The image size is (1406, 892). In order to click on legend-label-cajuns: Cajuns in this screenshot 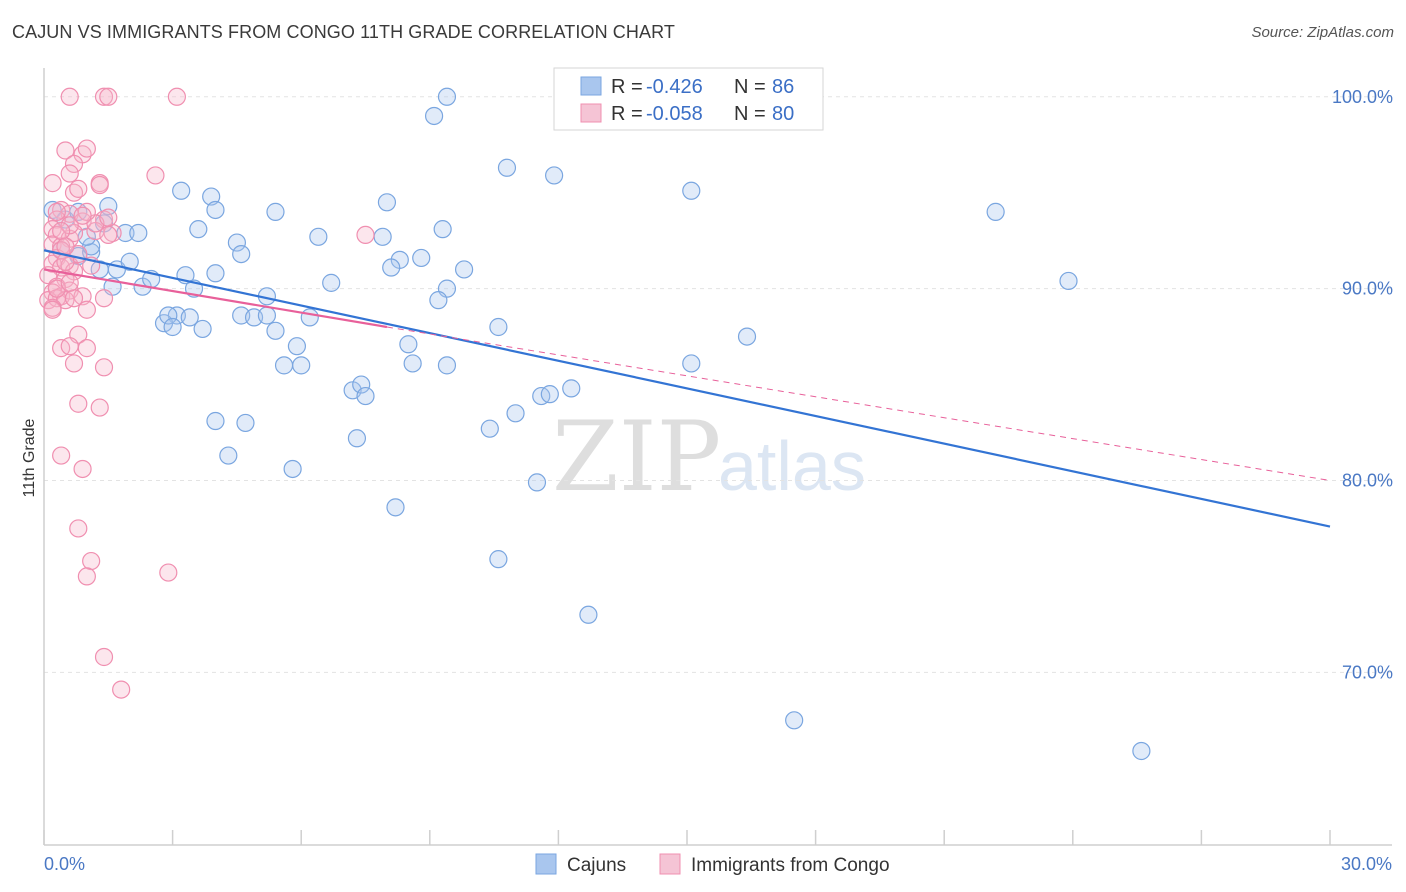, I will do `click(596, 865)`.